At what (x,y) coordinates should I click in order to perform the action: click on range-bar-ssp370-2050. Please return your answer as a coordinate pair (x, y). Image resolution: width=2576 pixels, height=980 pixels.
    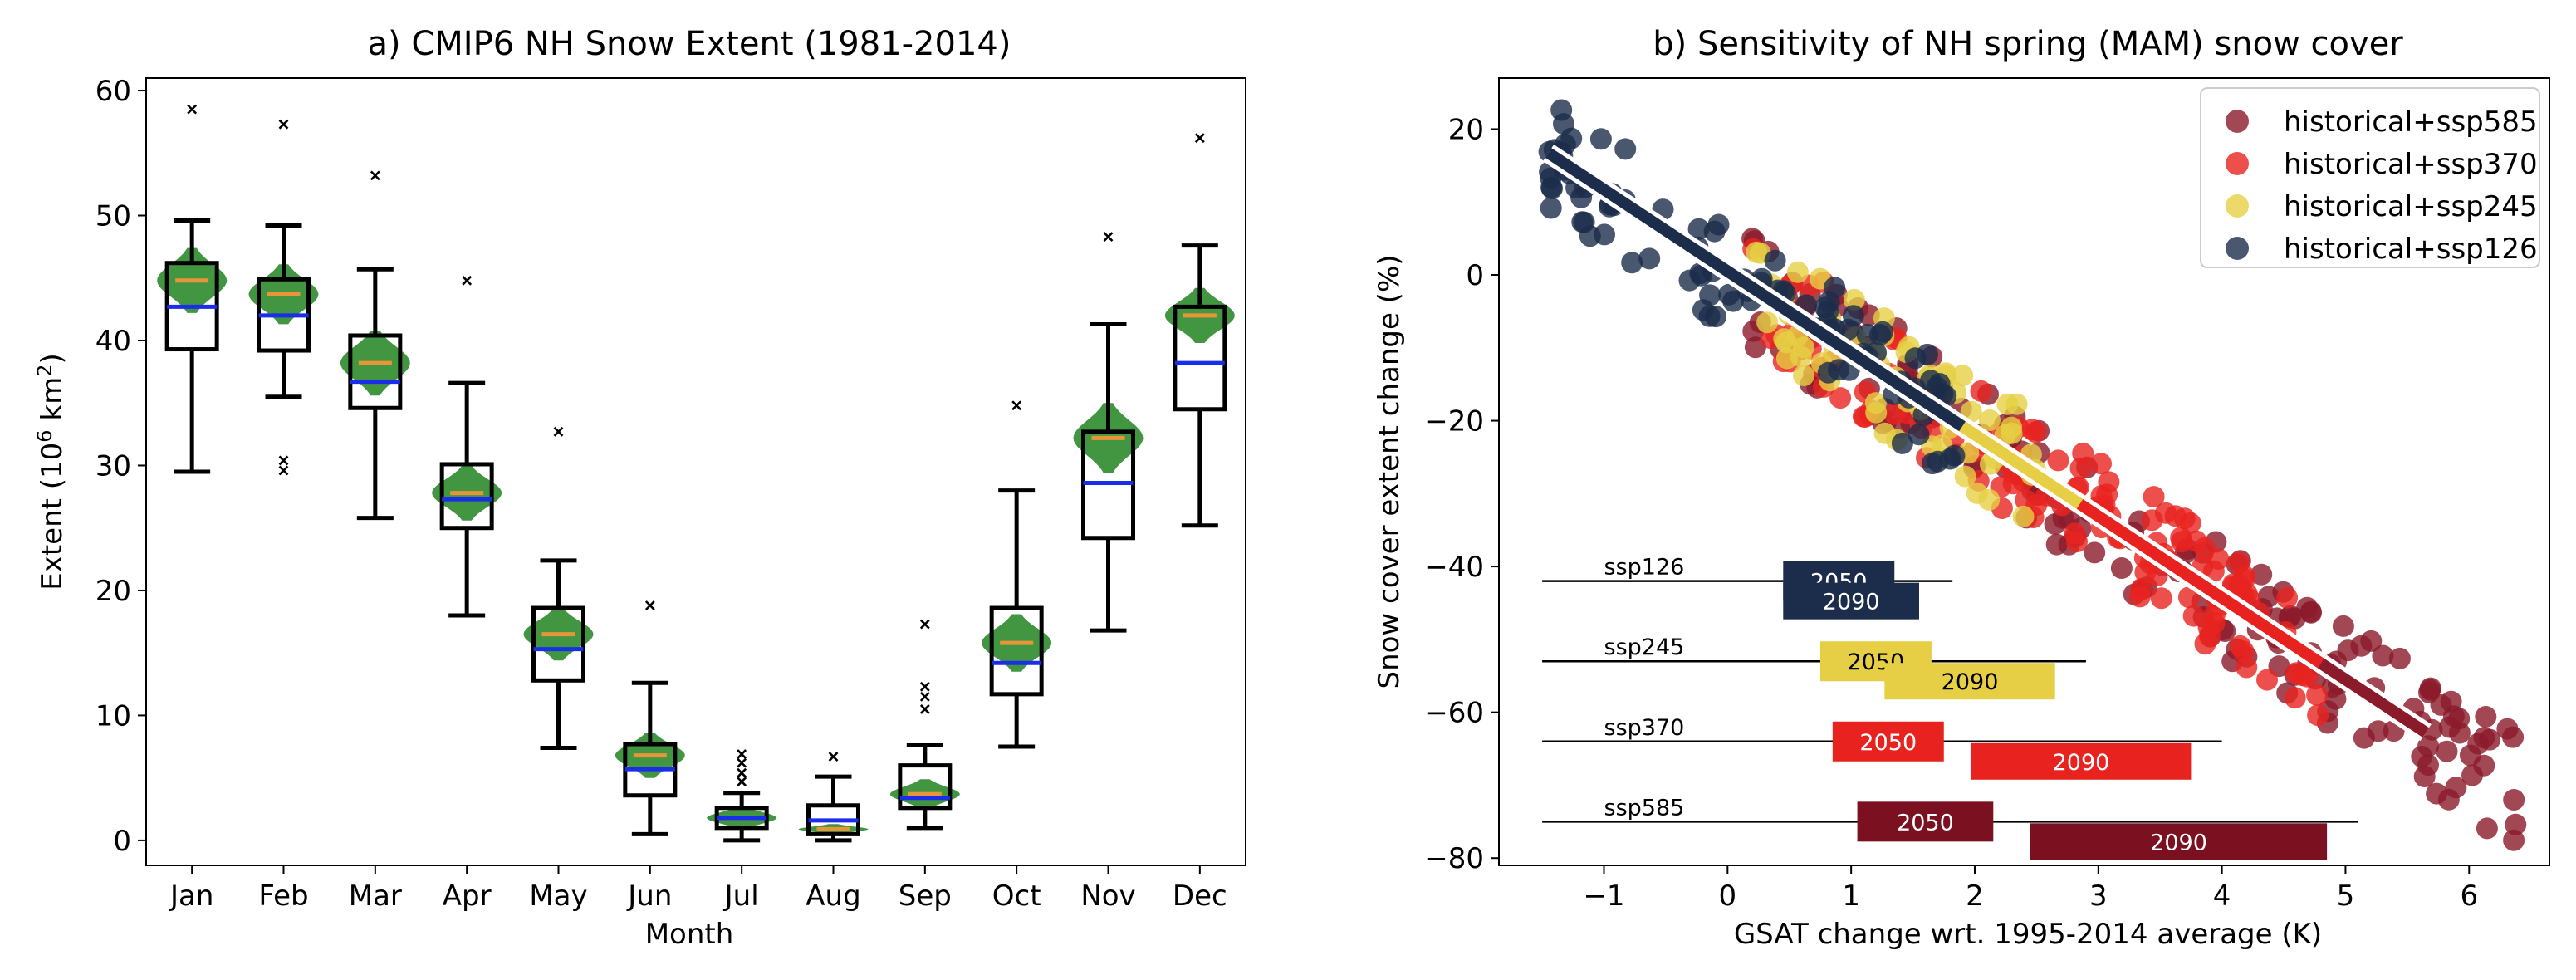
    Looking at the image, I should click on (1888, 741).